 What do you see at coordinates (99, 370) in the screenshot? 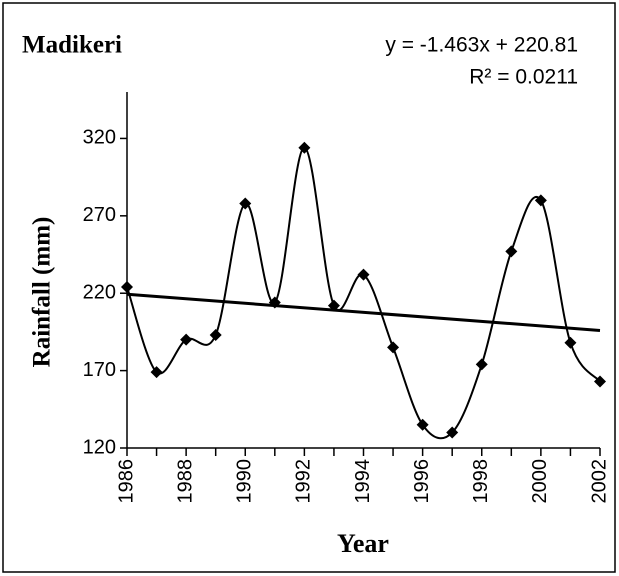
I see `y-tick-label: 170` at bounding box center [99, 370].